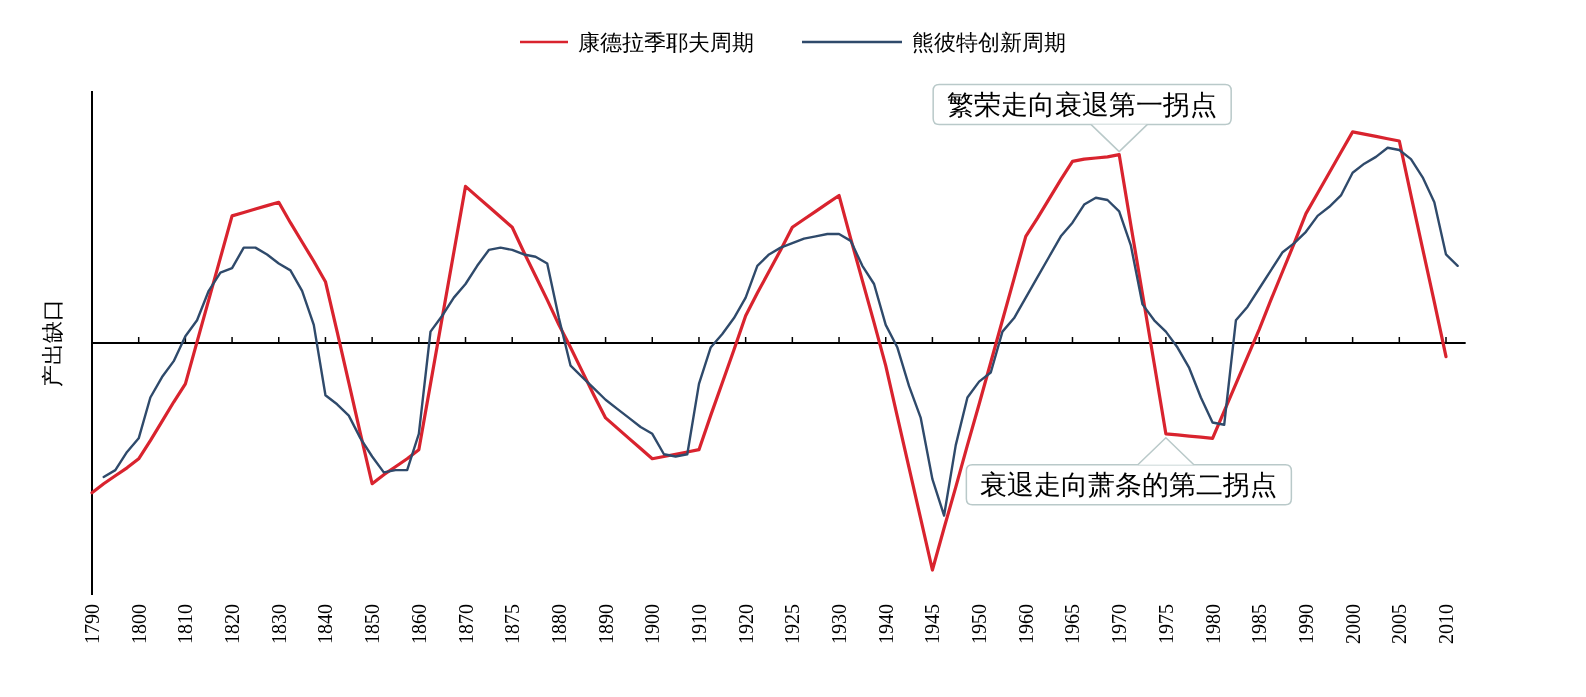 The width and height of the screenshot is (1586, 697). I want to click on x-tick-label: 1870, so click(465, 624).